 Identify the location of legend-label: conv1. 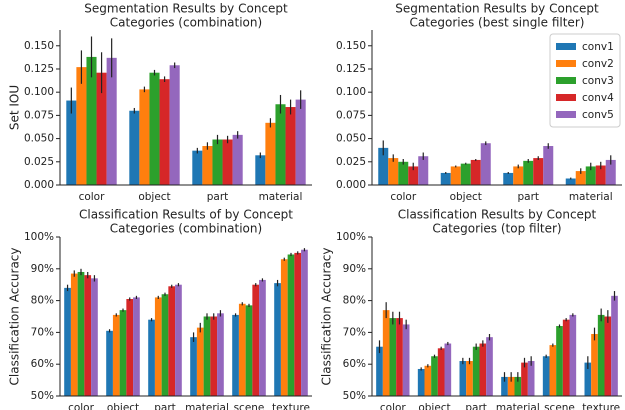
(598, 47).